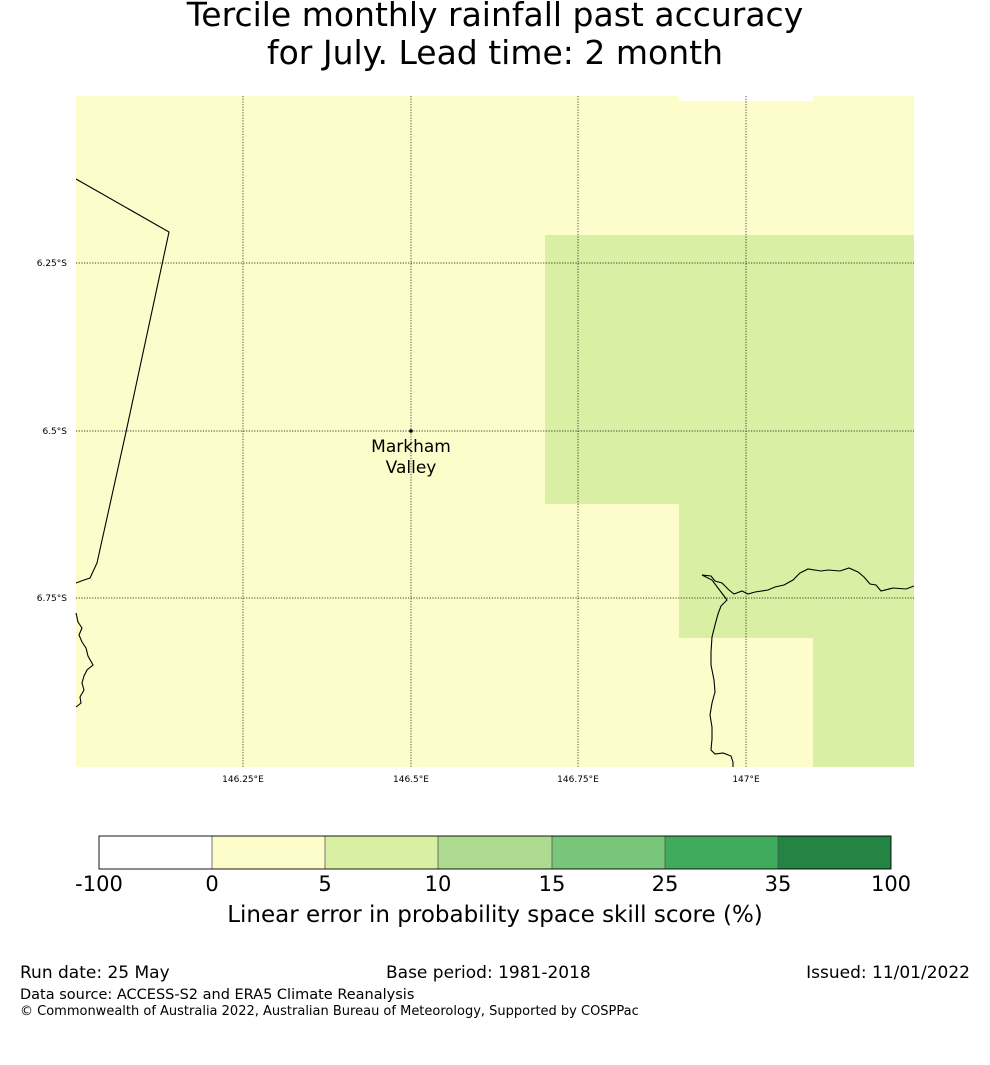 This screenshot has height=1065, width=990. I want to click on border-line, so click(122, 381).